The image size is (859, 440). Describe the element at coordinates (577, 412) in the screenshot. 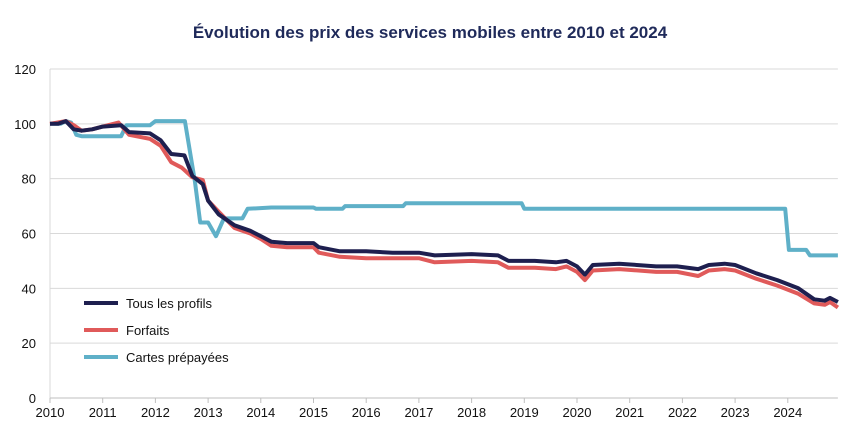

I see `x-tick-label: 2020` at that location.